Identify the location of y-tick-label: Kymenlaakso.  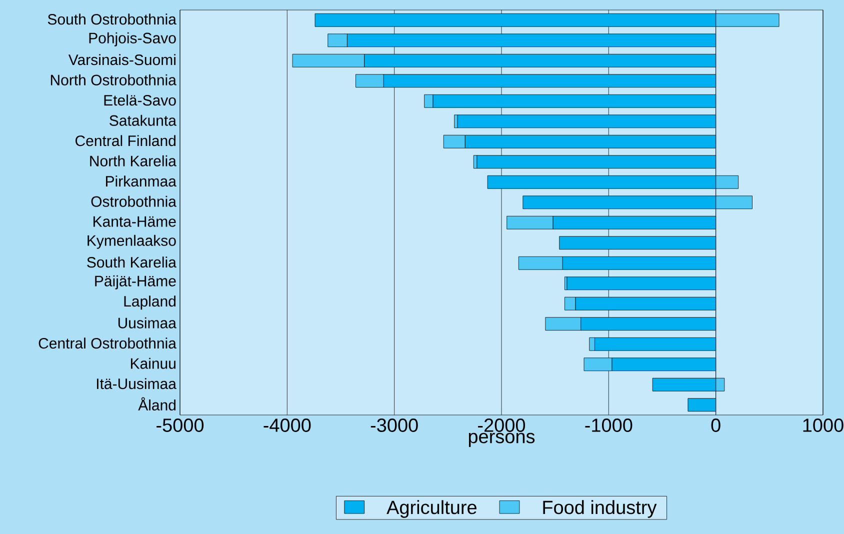
(132, 241).